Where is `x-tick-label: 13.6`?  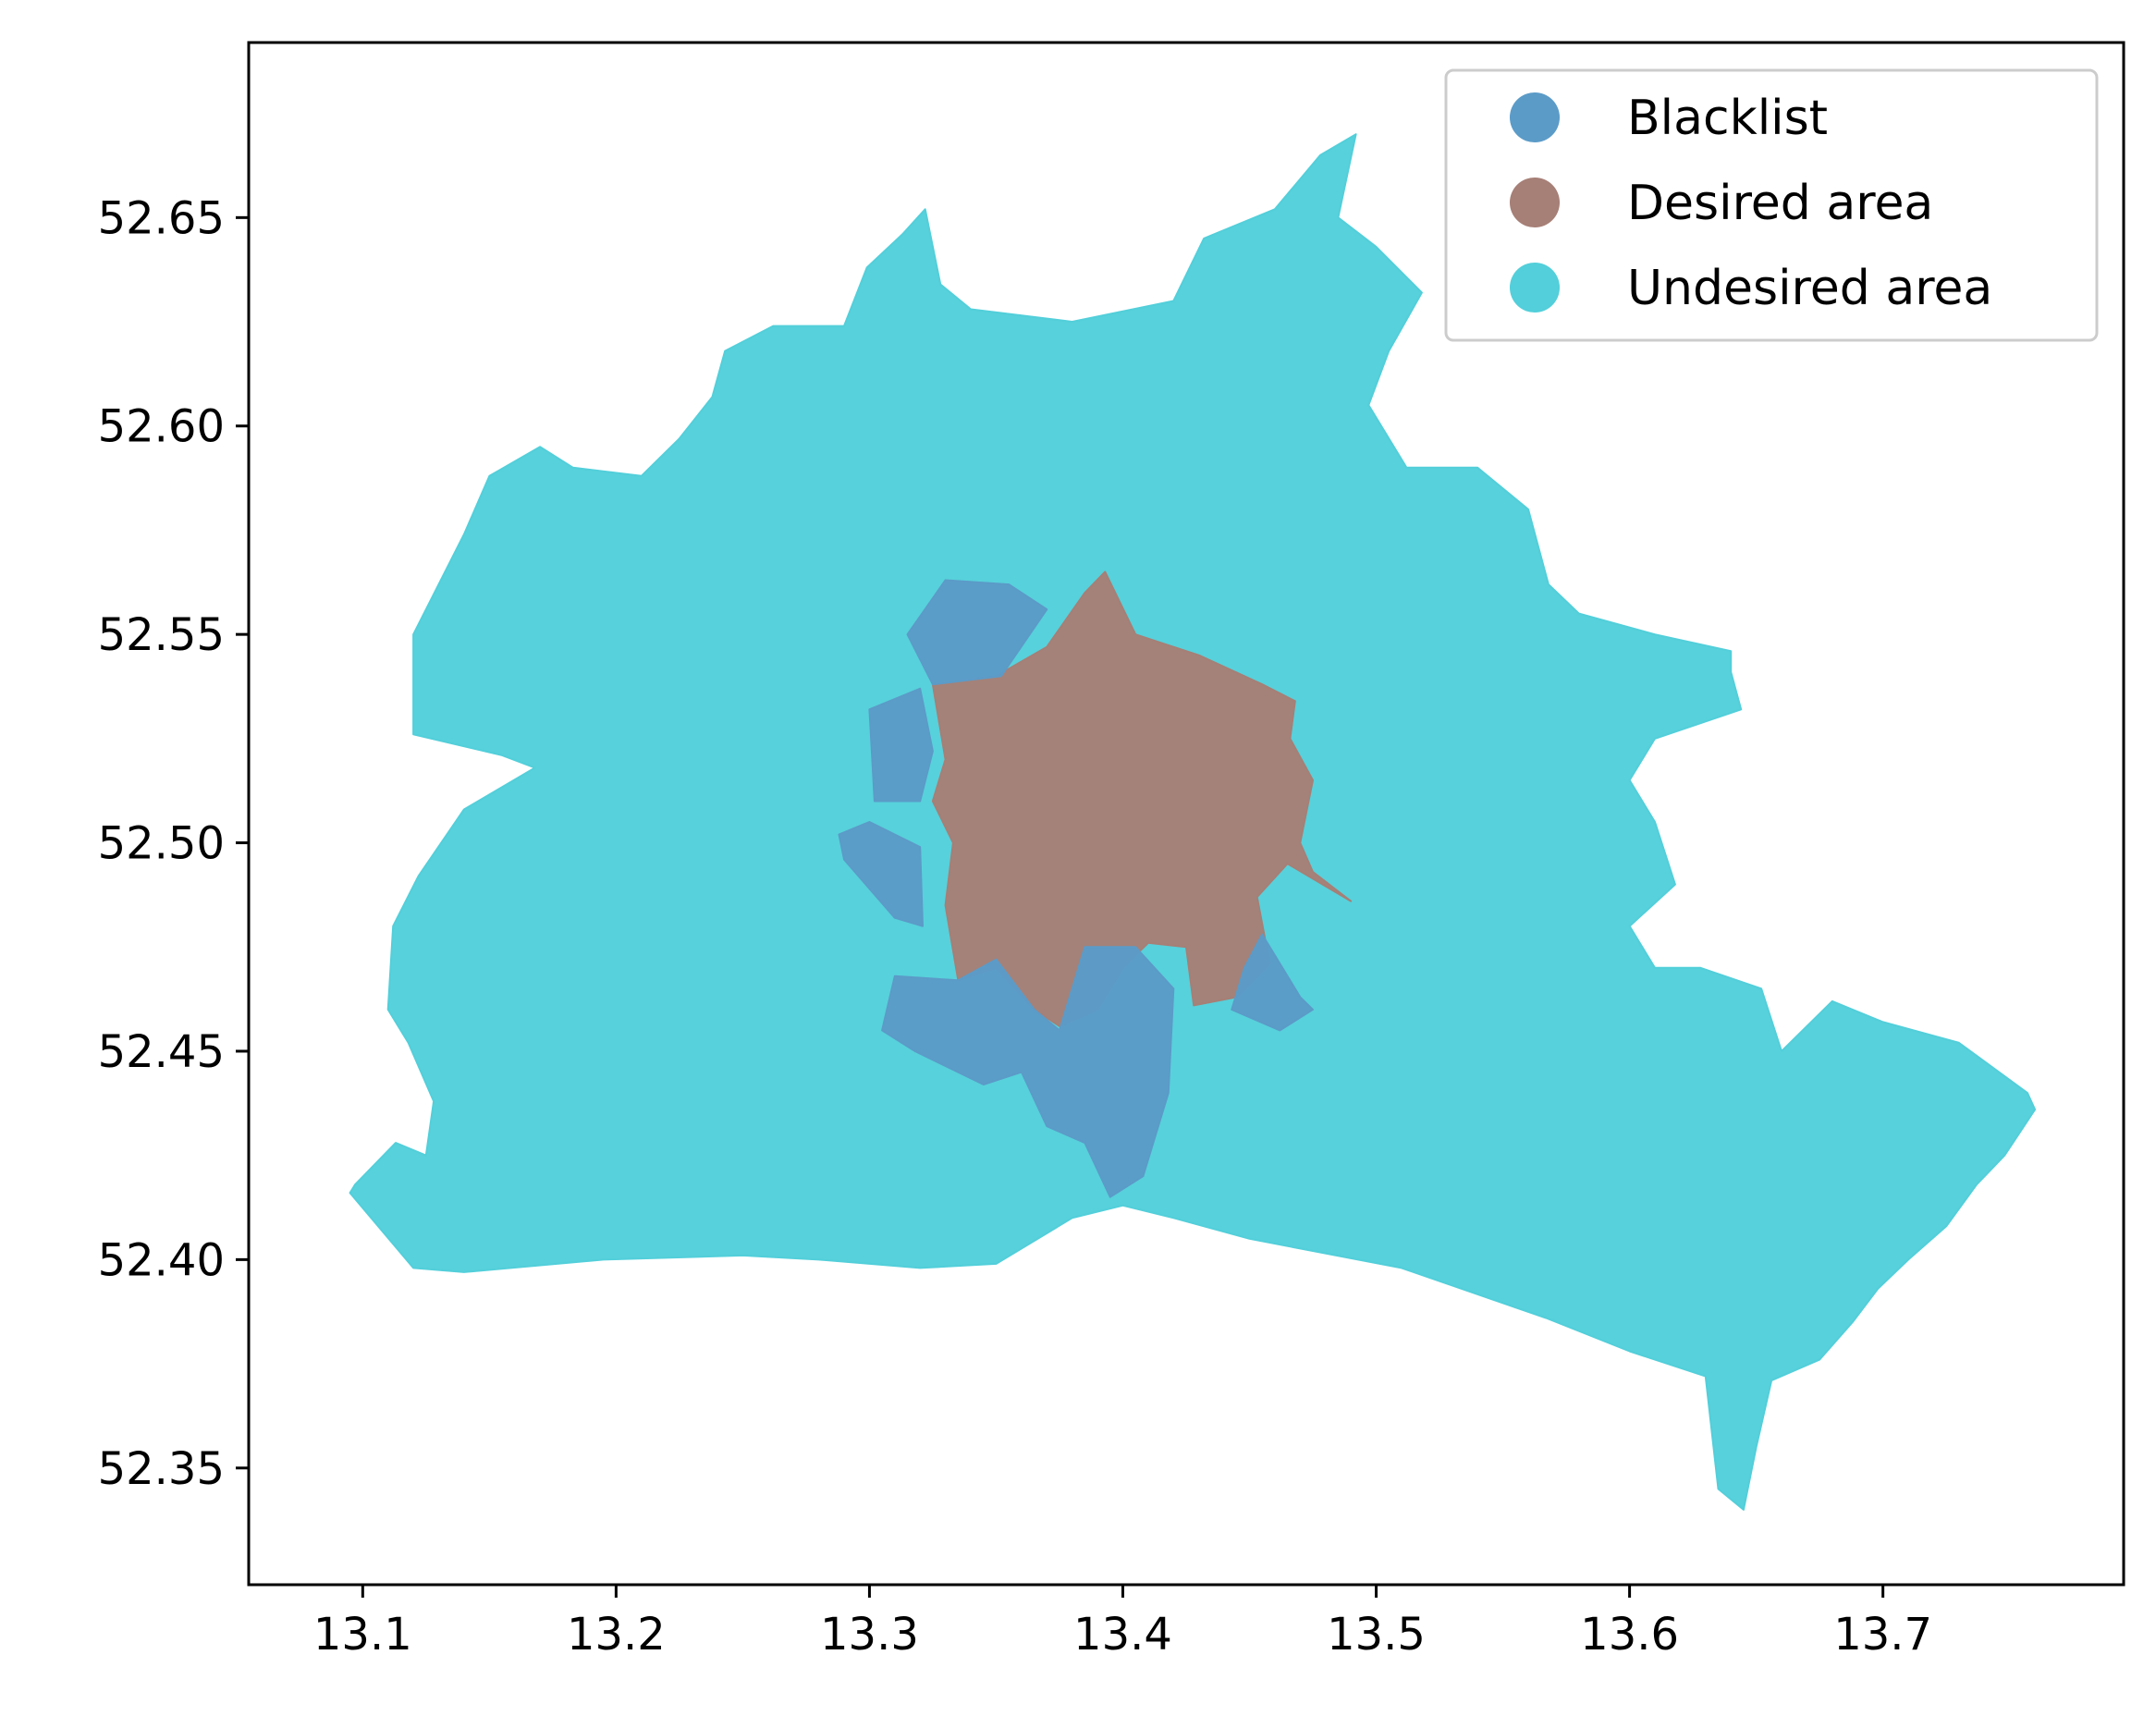
x-tick-label: 13.6 is located at coordinates (1630, 1635).